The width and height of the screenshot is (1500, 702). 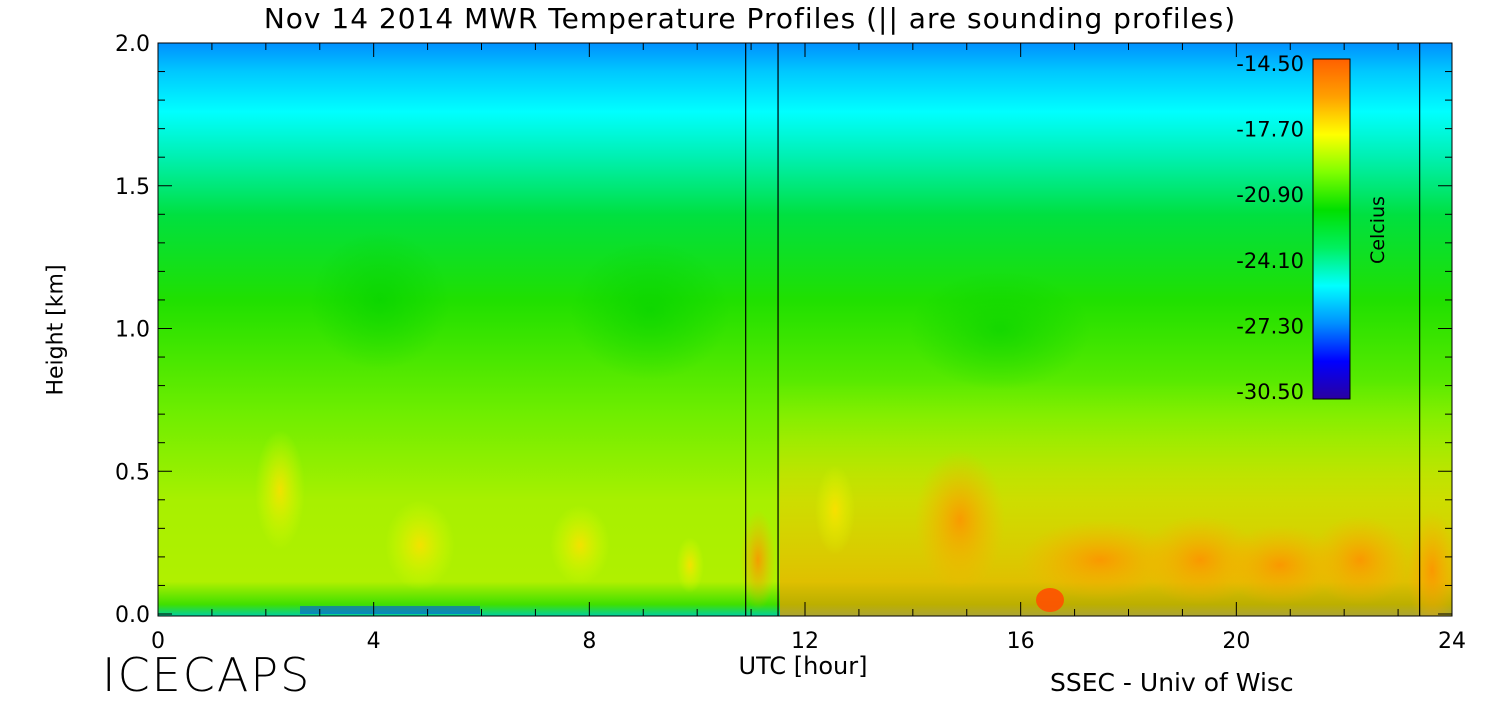 I want to click on heatmap-cold-surface, so click(x=390, y=610).